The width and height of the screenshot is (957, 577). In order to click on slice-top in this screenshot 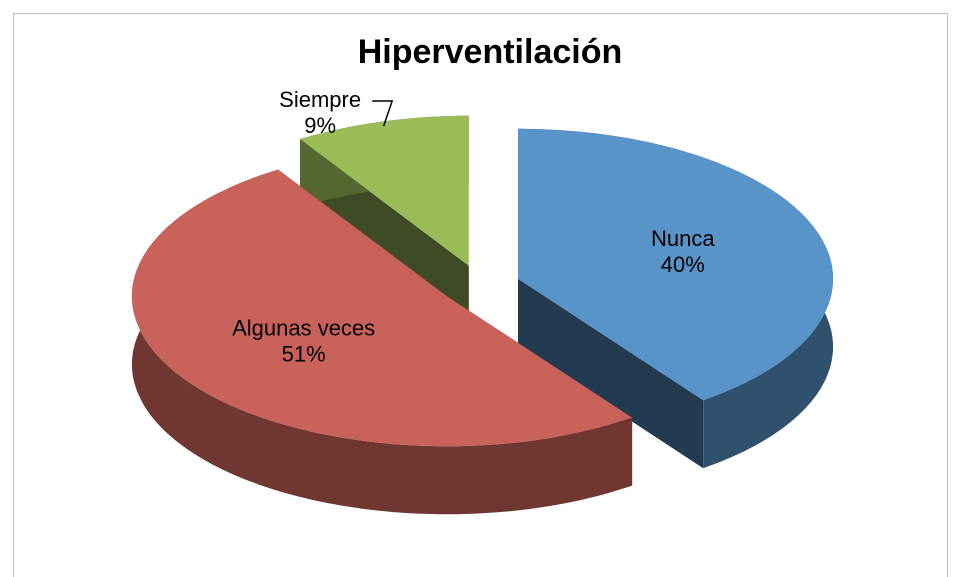, I will do `click(384, 190)`.